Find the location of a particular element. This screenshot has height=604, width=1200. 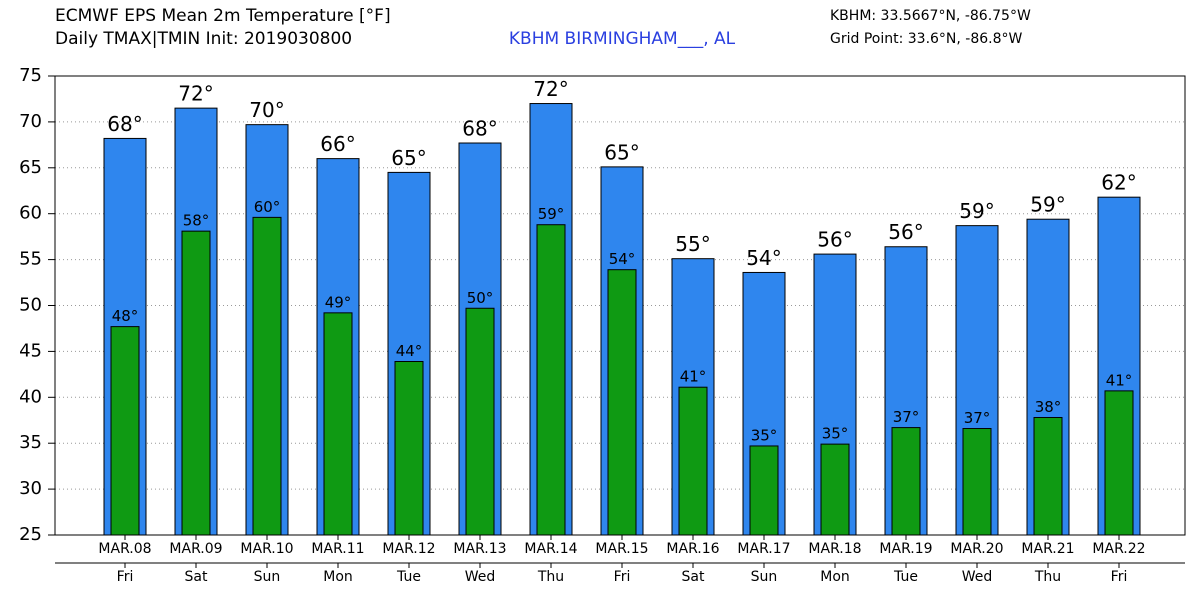

chart-title: ECMWF EPS Mean 2m Temperature [°F] is located at coordinates (223, 16).